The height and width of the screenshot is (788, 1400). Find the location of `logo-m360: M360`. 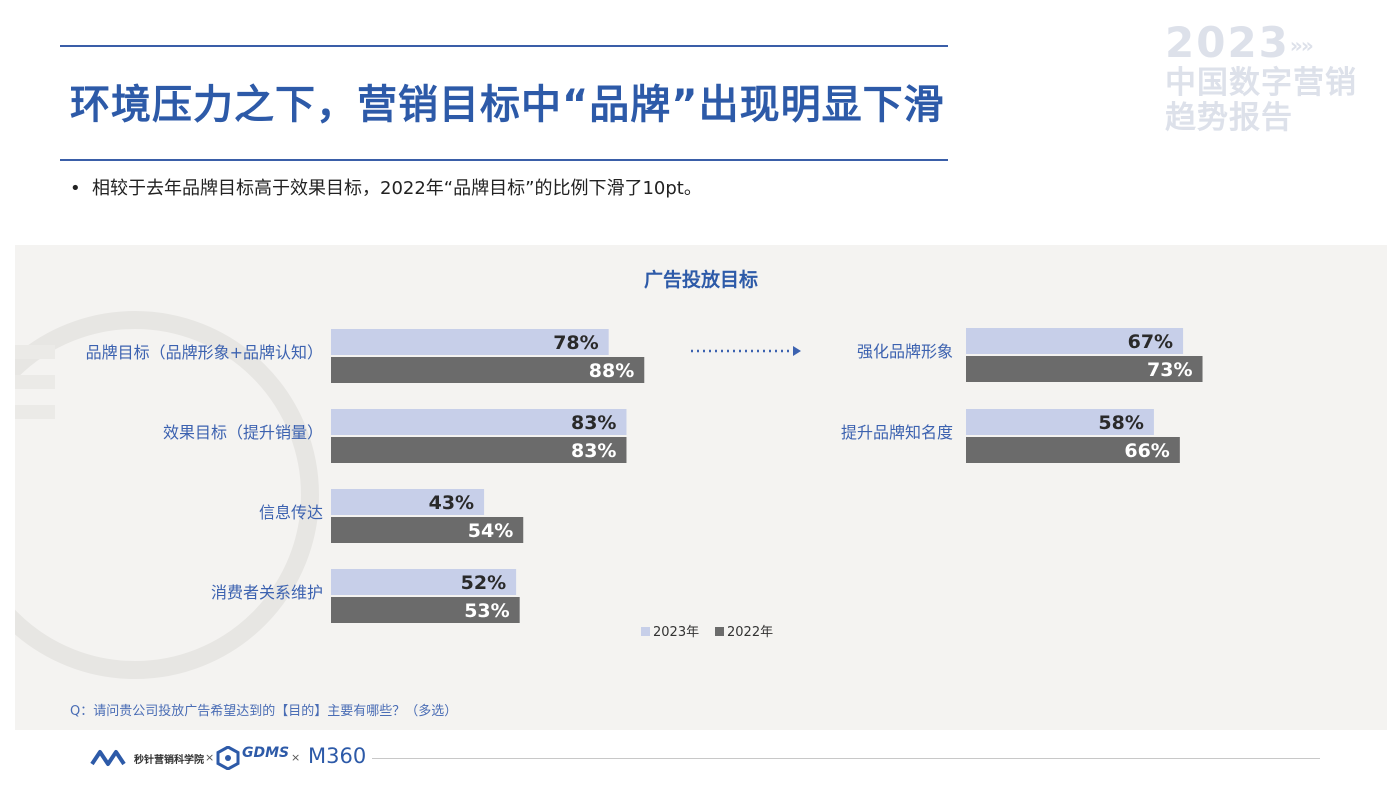

logo-m360: M360 is located at coordinates (337, 756).